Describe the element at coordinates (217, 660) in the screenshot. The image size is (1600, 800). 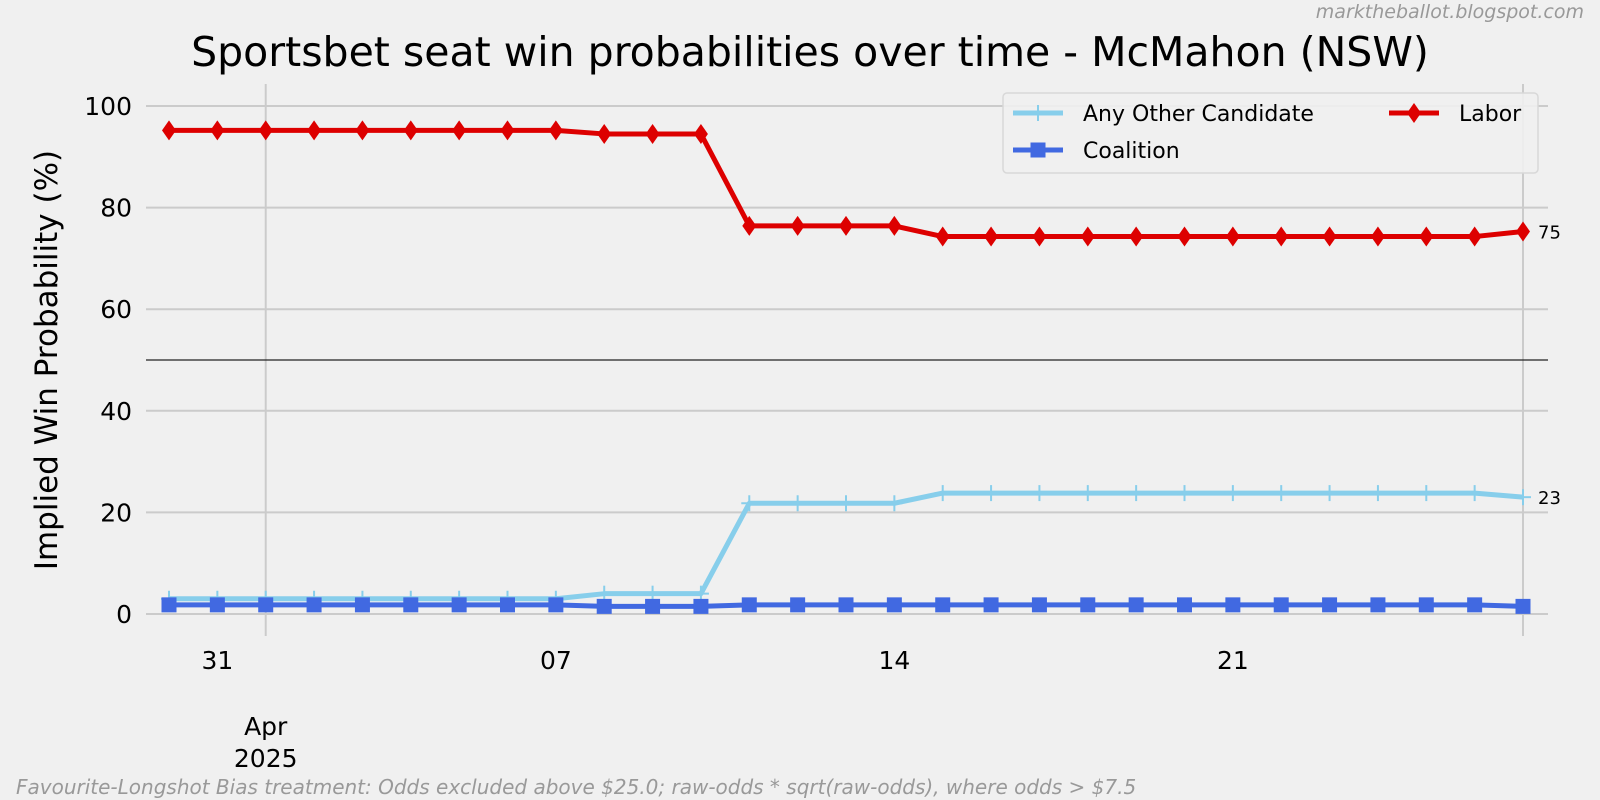
I see `x-tick-label: 31` at that location.